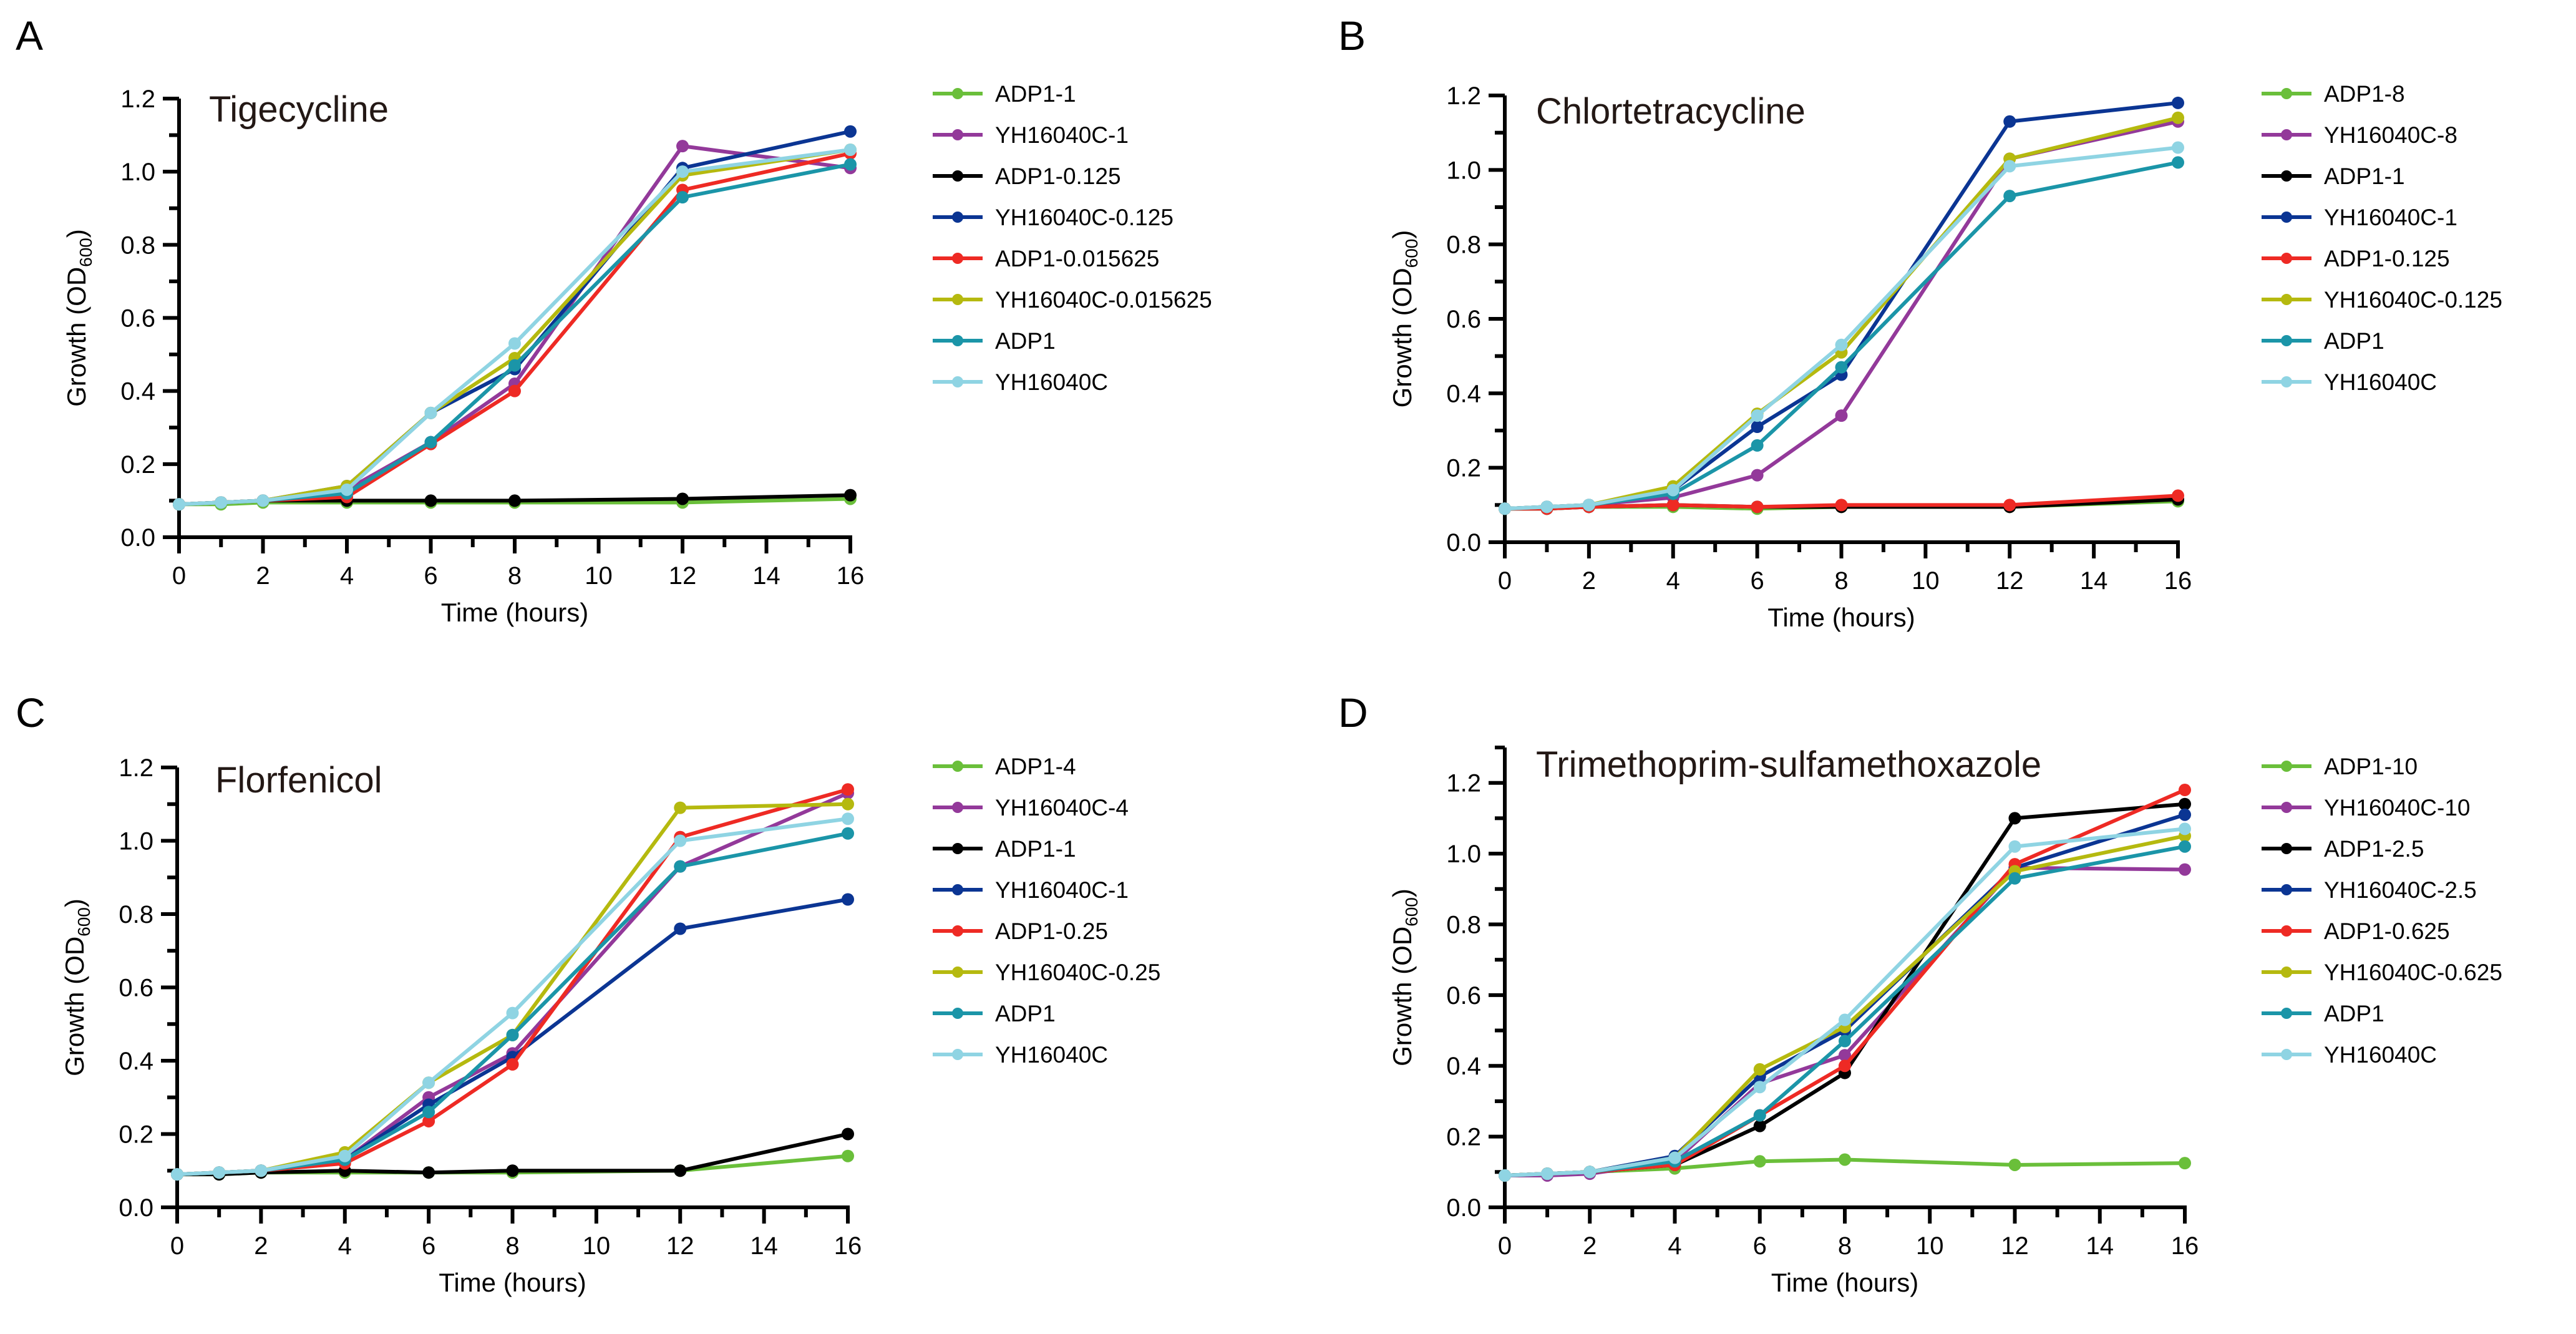 The image size is (2576, 1334). I want to click on chart-title: Tigecycline, so click(299, 110).